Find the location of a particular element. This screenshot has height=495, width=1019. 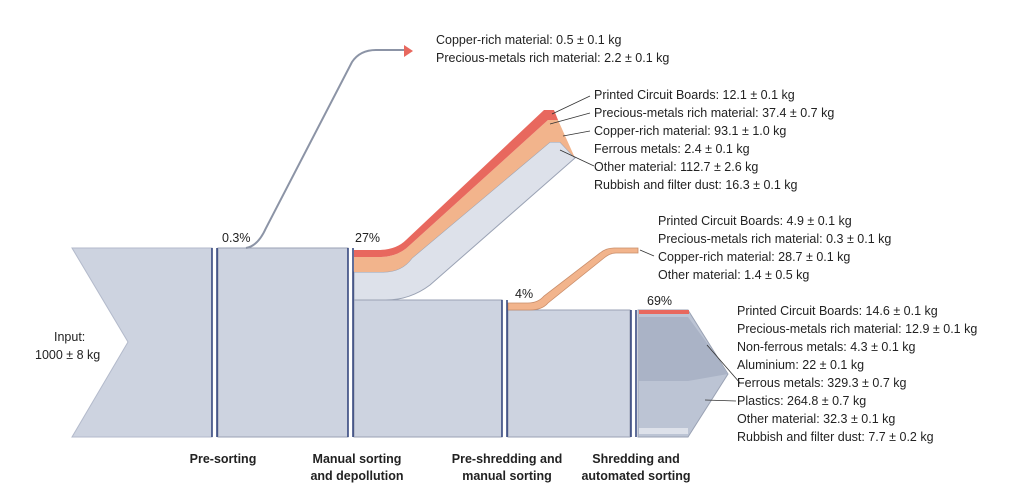

output-shredding-2: Non-ferrous metals: 4.3 ± 0.1 kg is located at coordinates (826, 347).